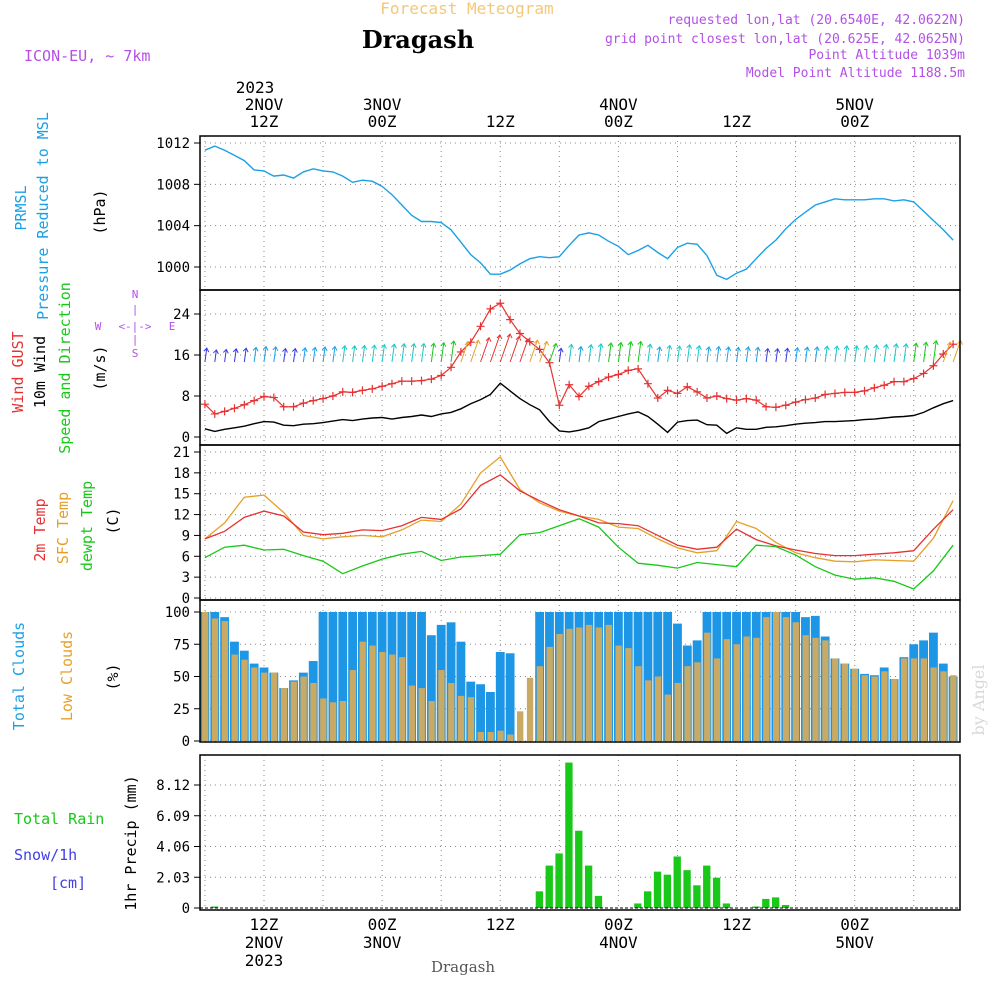 The width and height of the screenshot is (1000, 1000). I want to click on bottom-day-label: 2NOV, so click(264, 942).